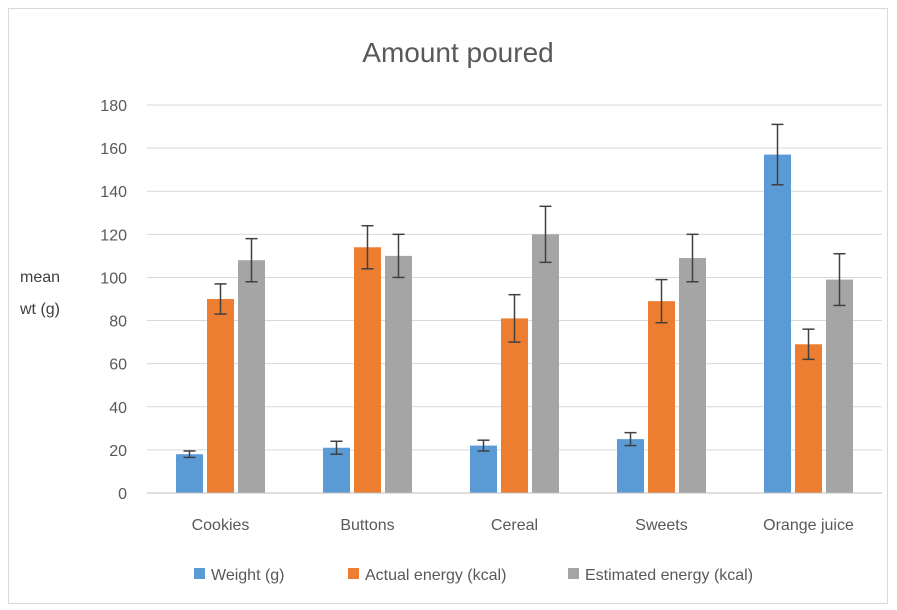 This screenshot has width=897, height=610. I want to click on y-tick-label: 140, so click(113, 192).